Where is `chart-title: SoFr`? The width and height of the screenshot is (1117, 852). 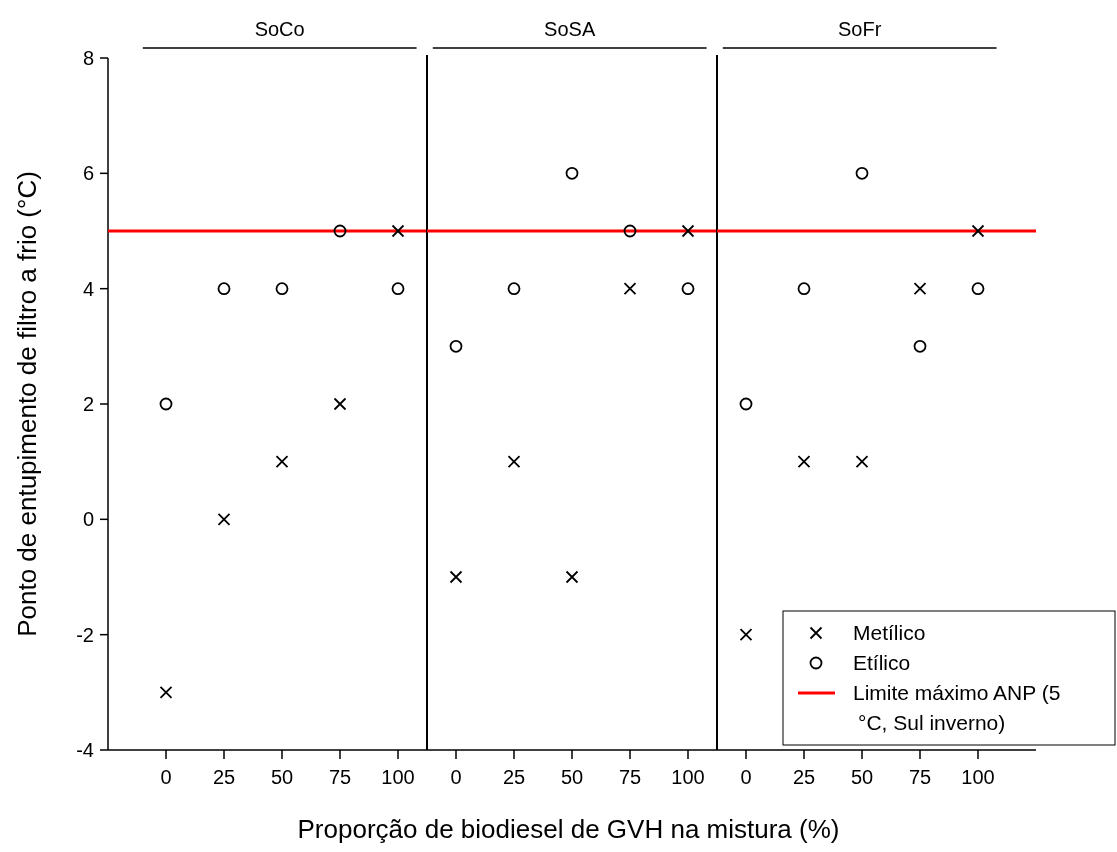 chart-title: SoFr is located at coordinates (860, 29).